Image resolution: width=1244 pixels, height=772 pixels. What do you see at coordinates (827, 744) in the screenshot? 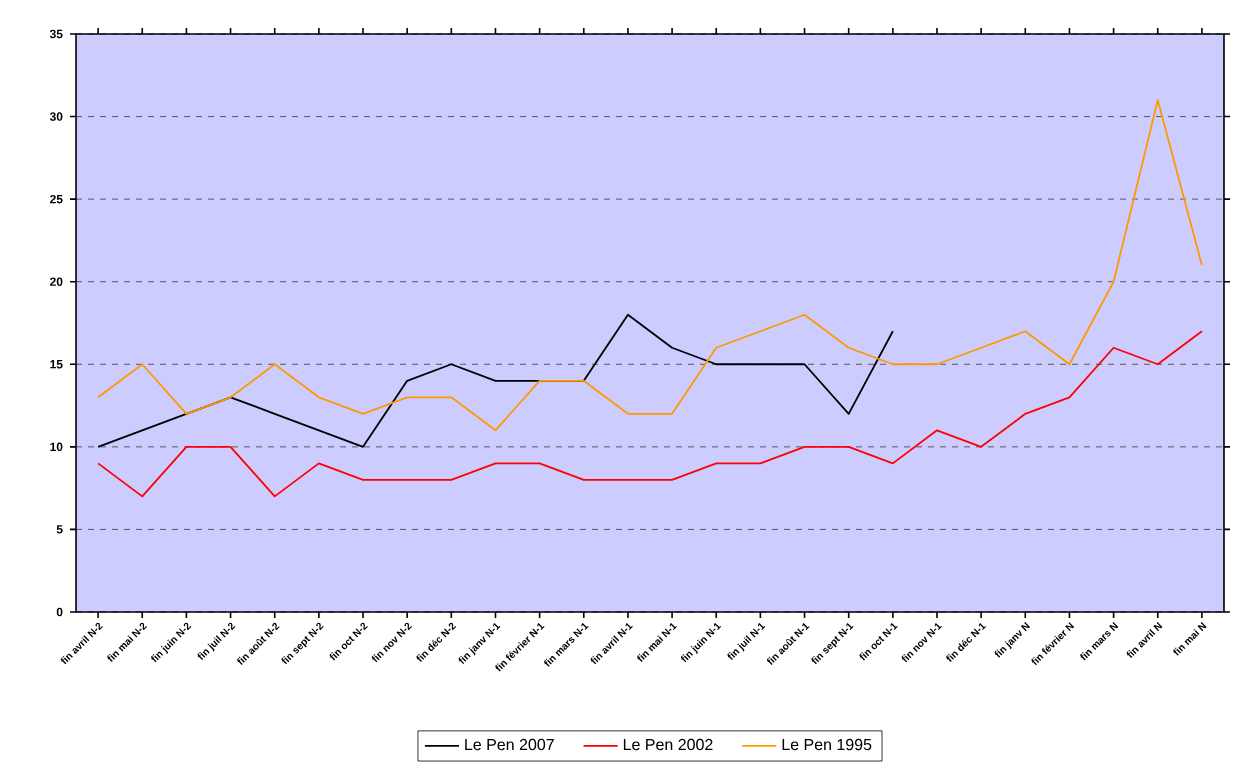
I see `legend-label: Le Pen 1995` at bounding box center [827, 744].